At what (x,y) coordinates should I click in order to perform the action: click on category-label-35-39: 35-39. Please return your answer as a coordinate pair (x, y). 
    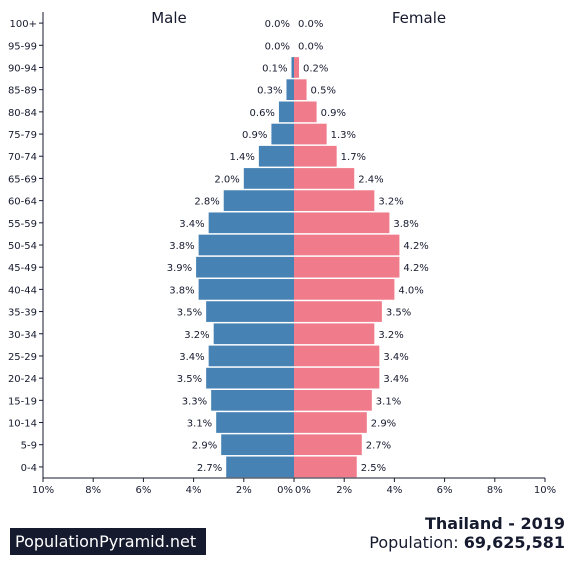
    Looking at the image, I should click on (22, 313).